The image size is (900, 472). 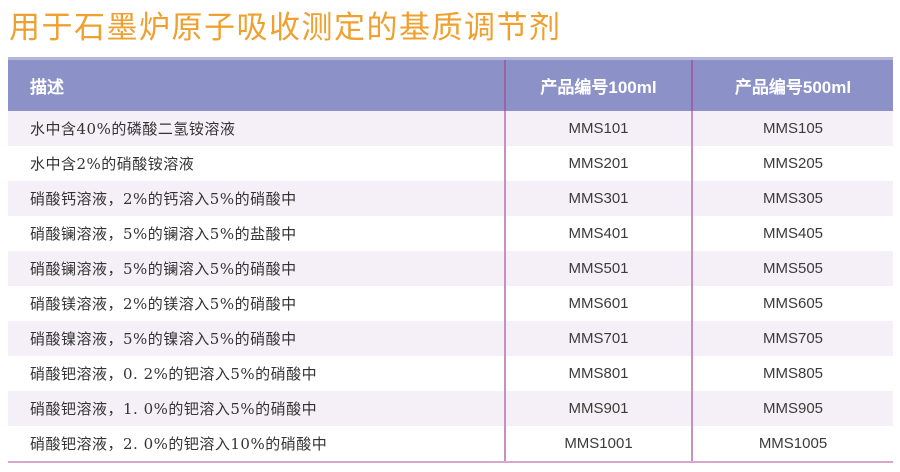 I want to click on code-100ml-cell: MMS601, so click(x=598, y=303).